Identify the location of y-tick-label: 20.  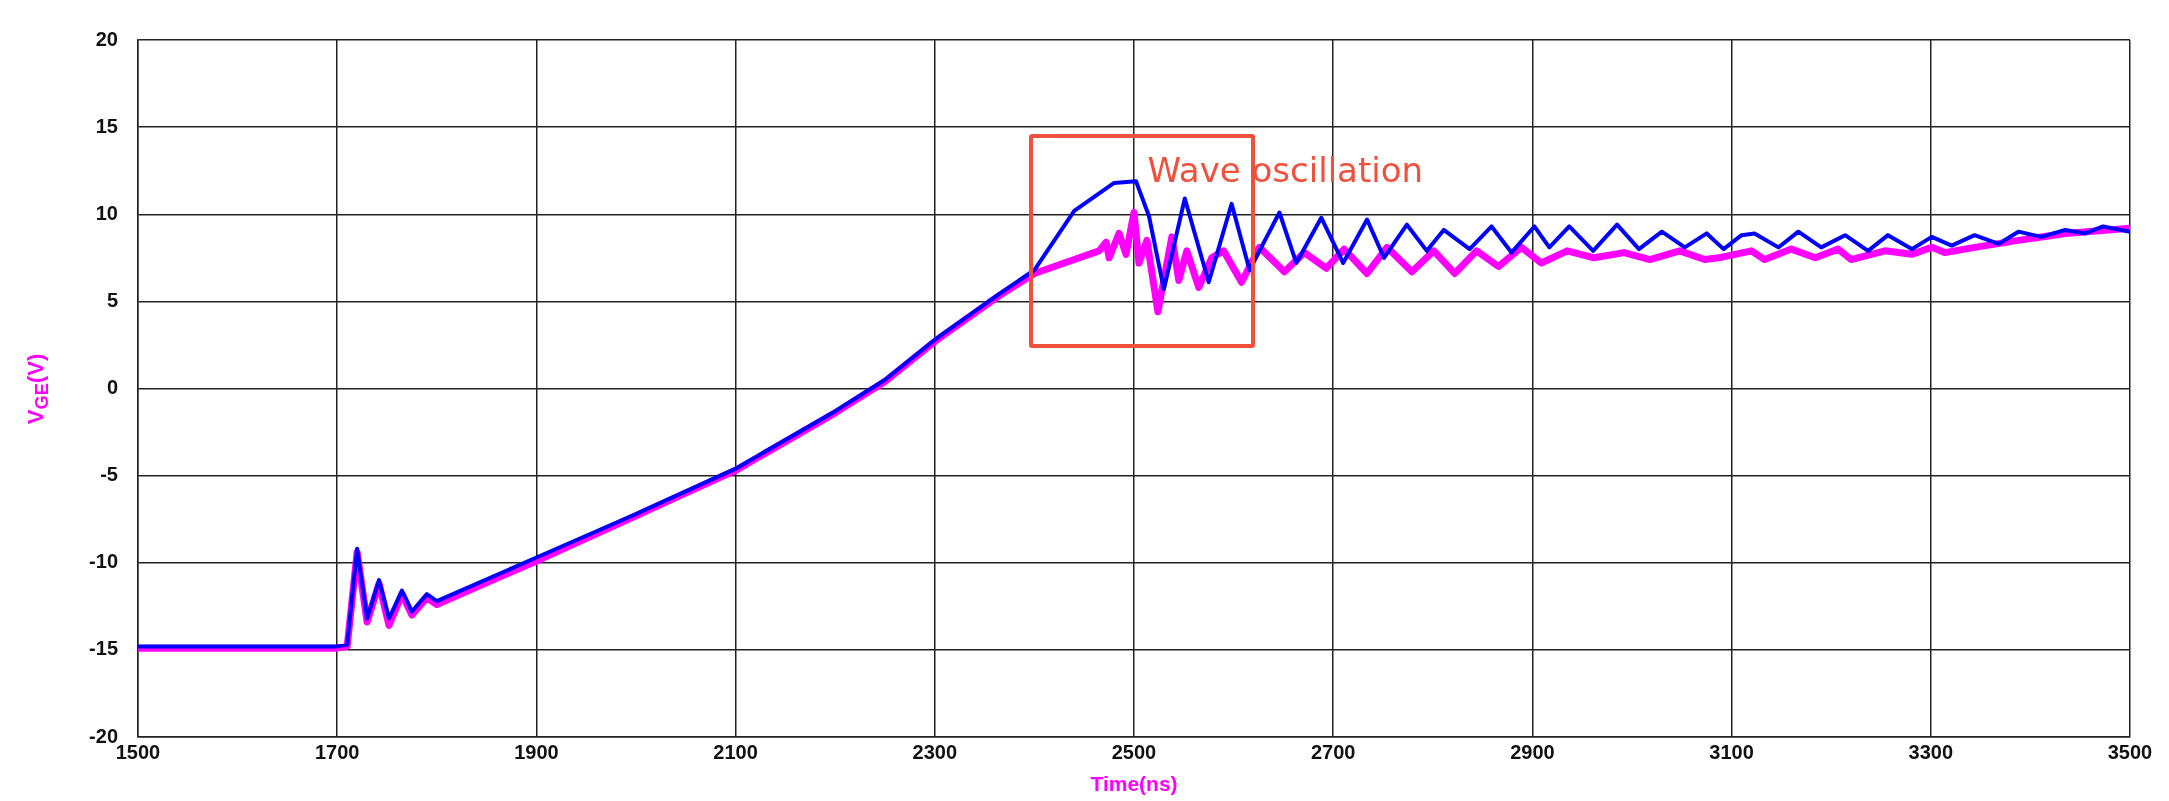
(106, 38).